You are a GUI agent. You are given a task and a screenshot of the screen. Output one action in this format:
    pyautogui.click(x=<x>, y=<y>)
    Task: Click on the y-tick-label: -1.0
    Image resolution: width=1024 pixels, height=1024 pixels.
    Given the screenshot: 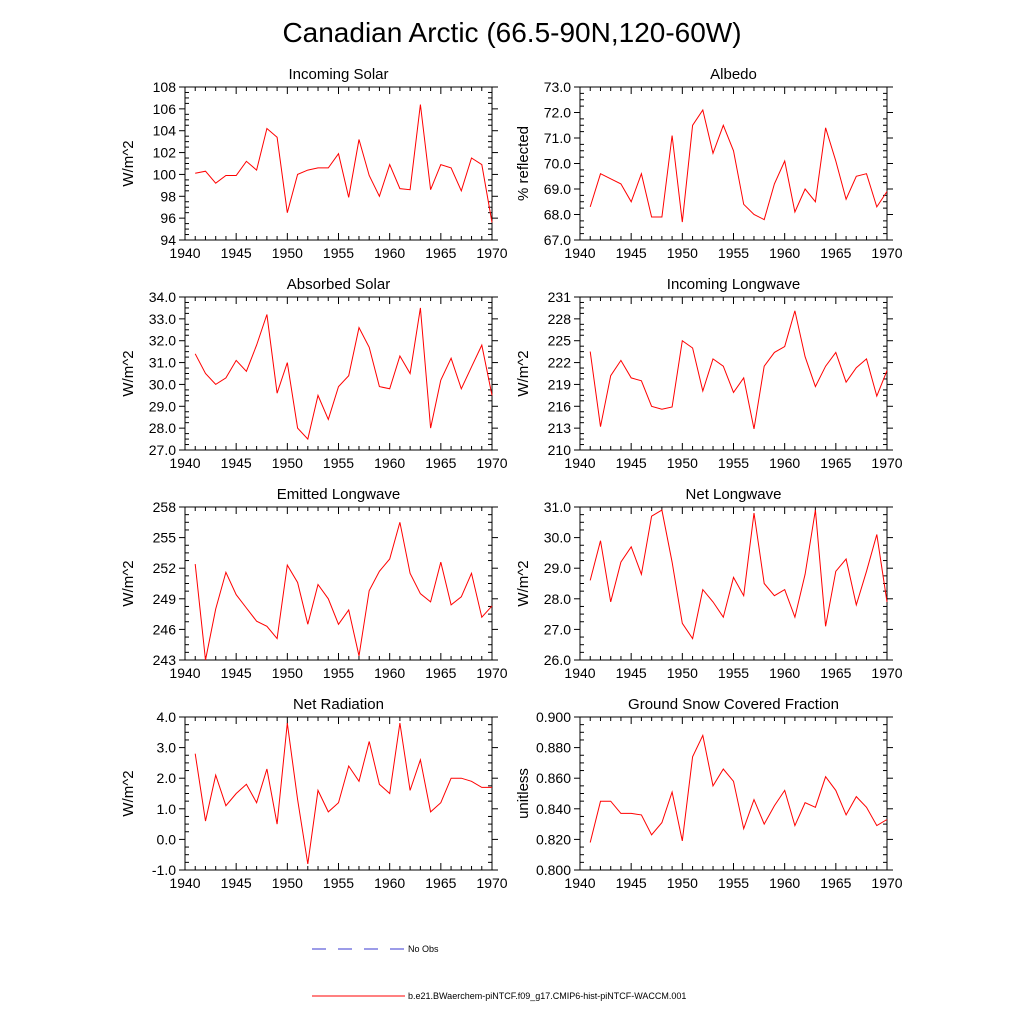 What is the action you would take?
    pyautogui.click(x=164, y=870)
    